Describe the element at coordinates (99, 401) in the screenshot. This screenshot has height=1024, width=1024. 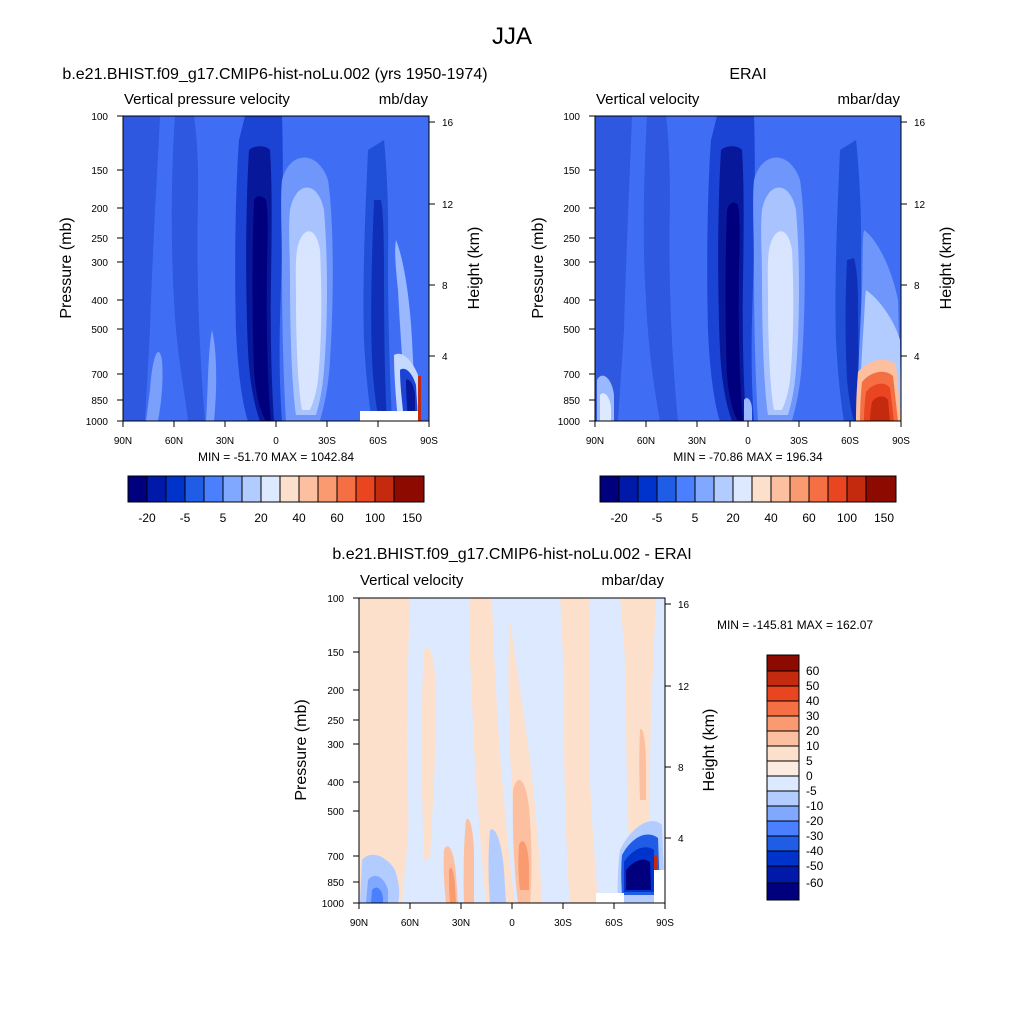
I see `y-tick-label: 850` at that location.